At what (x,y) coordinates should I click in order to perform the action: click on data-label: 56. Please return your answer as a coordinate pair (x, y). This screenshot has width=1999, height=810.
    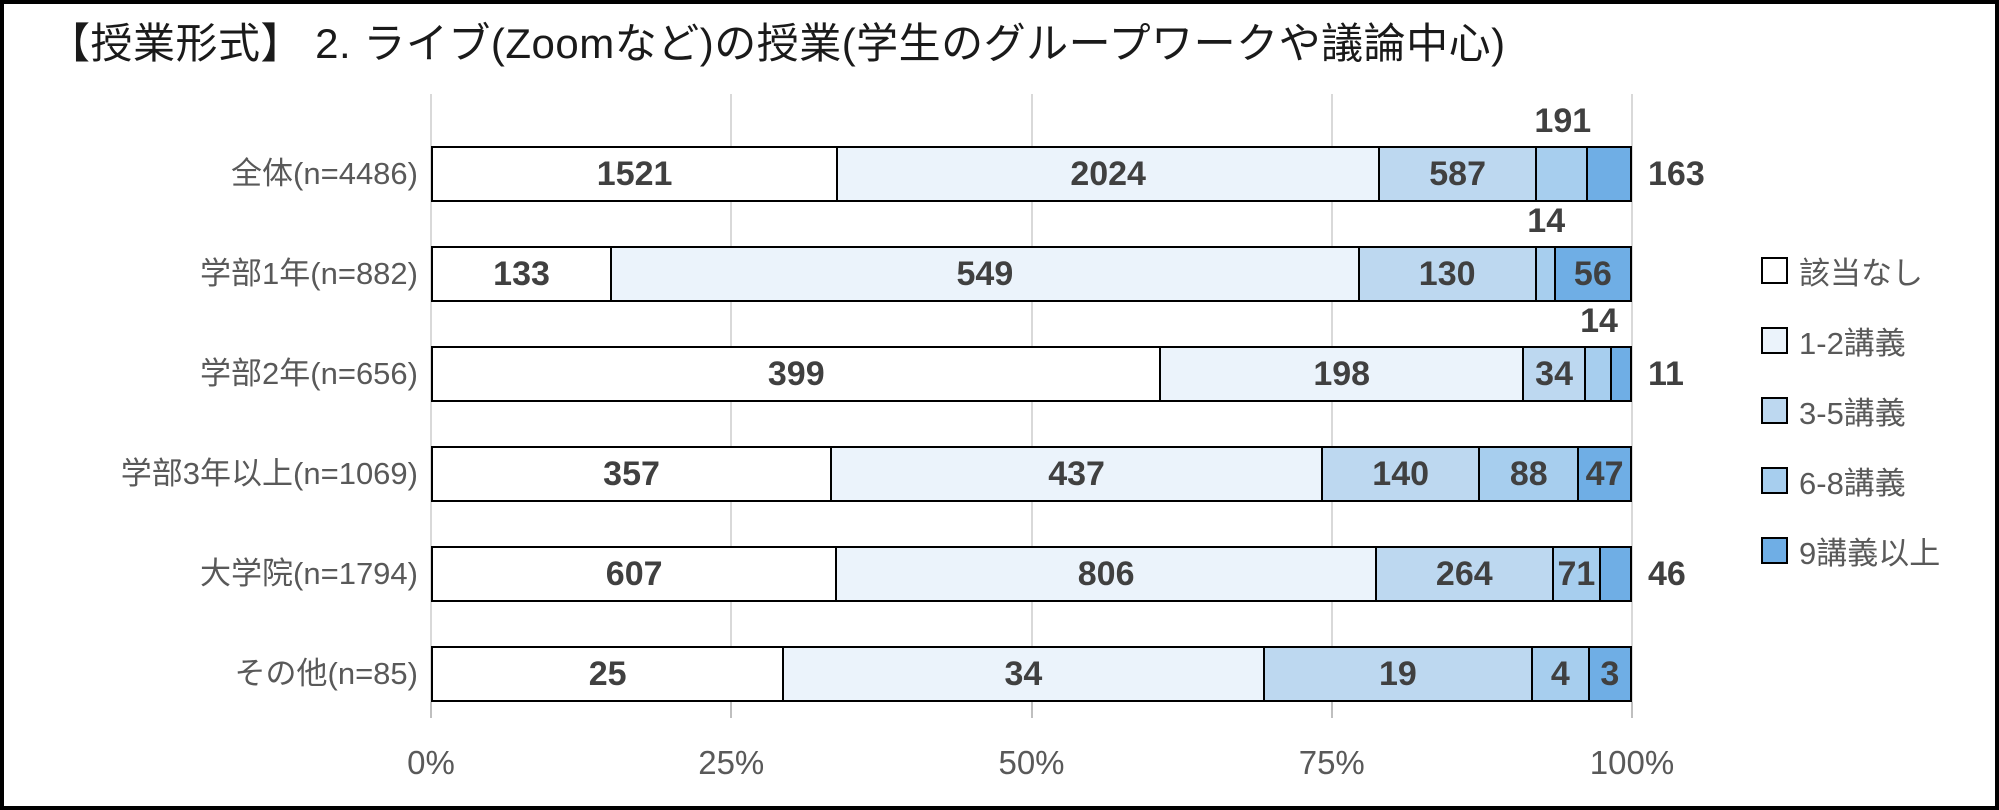
    Looking at the image, I should click on (1592, 273).